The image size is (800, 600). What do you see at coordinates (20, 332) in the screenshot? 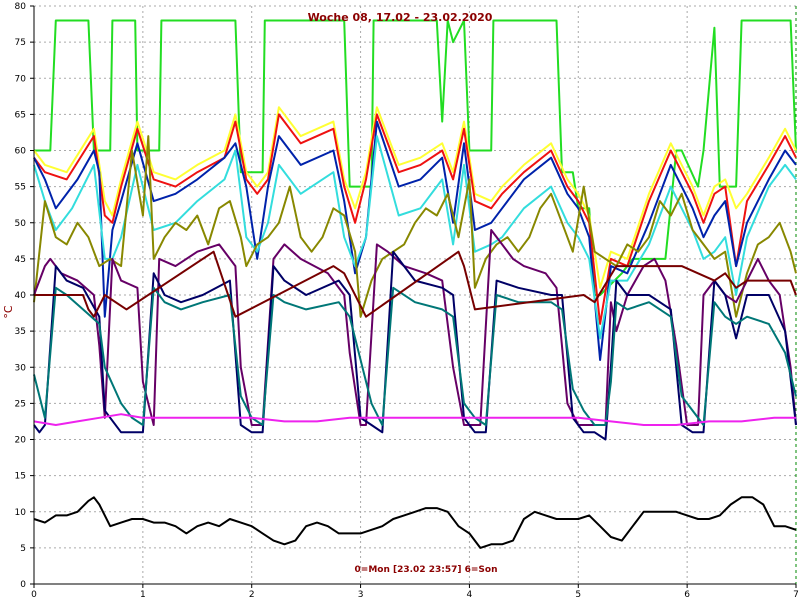
I see `y-tick-label: 35` at bounding box center [20, 332].